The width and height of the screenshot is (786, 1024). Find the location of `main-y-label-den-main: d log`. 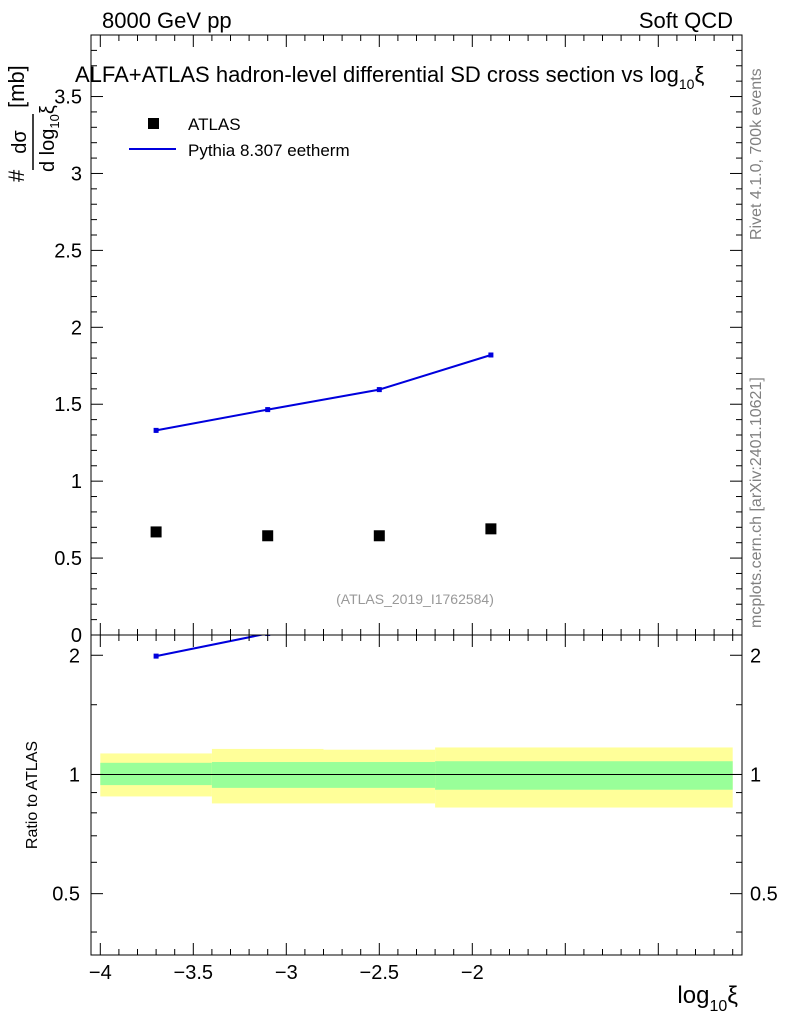

main-y-label-den-main: d log is located at coordinates (48, 150).